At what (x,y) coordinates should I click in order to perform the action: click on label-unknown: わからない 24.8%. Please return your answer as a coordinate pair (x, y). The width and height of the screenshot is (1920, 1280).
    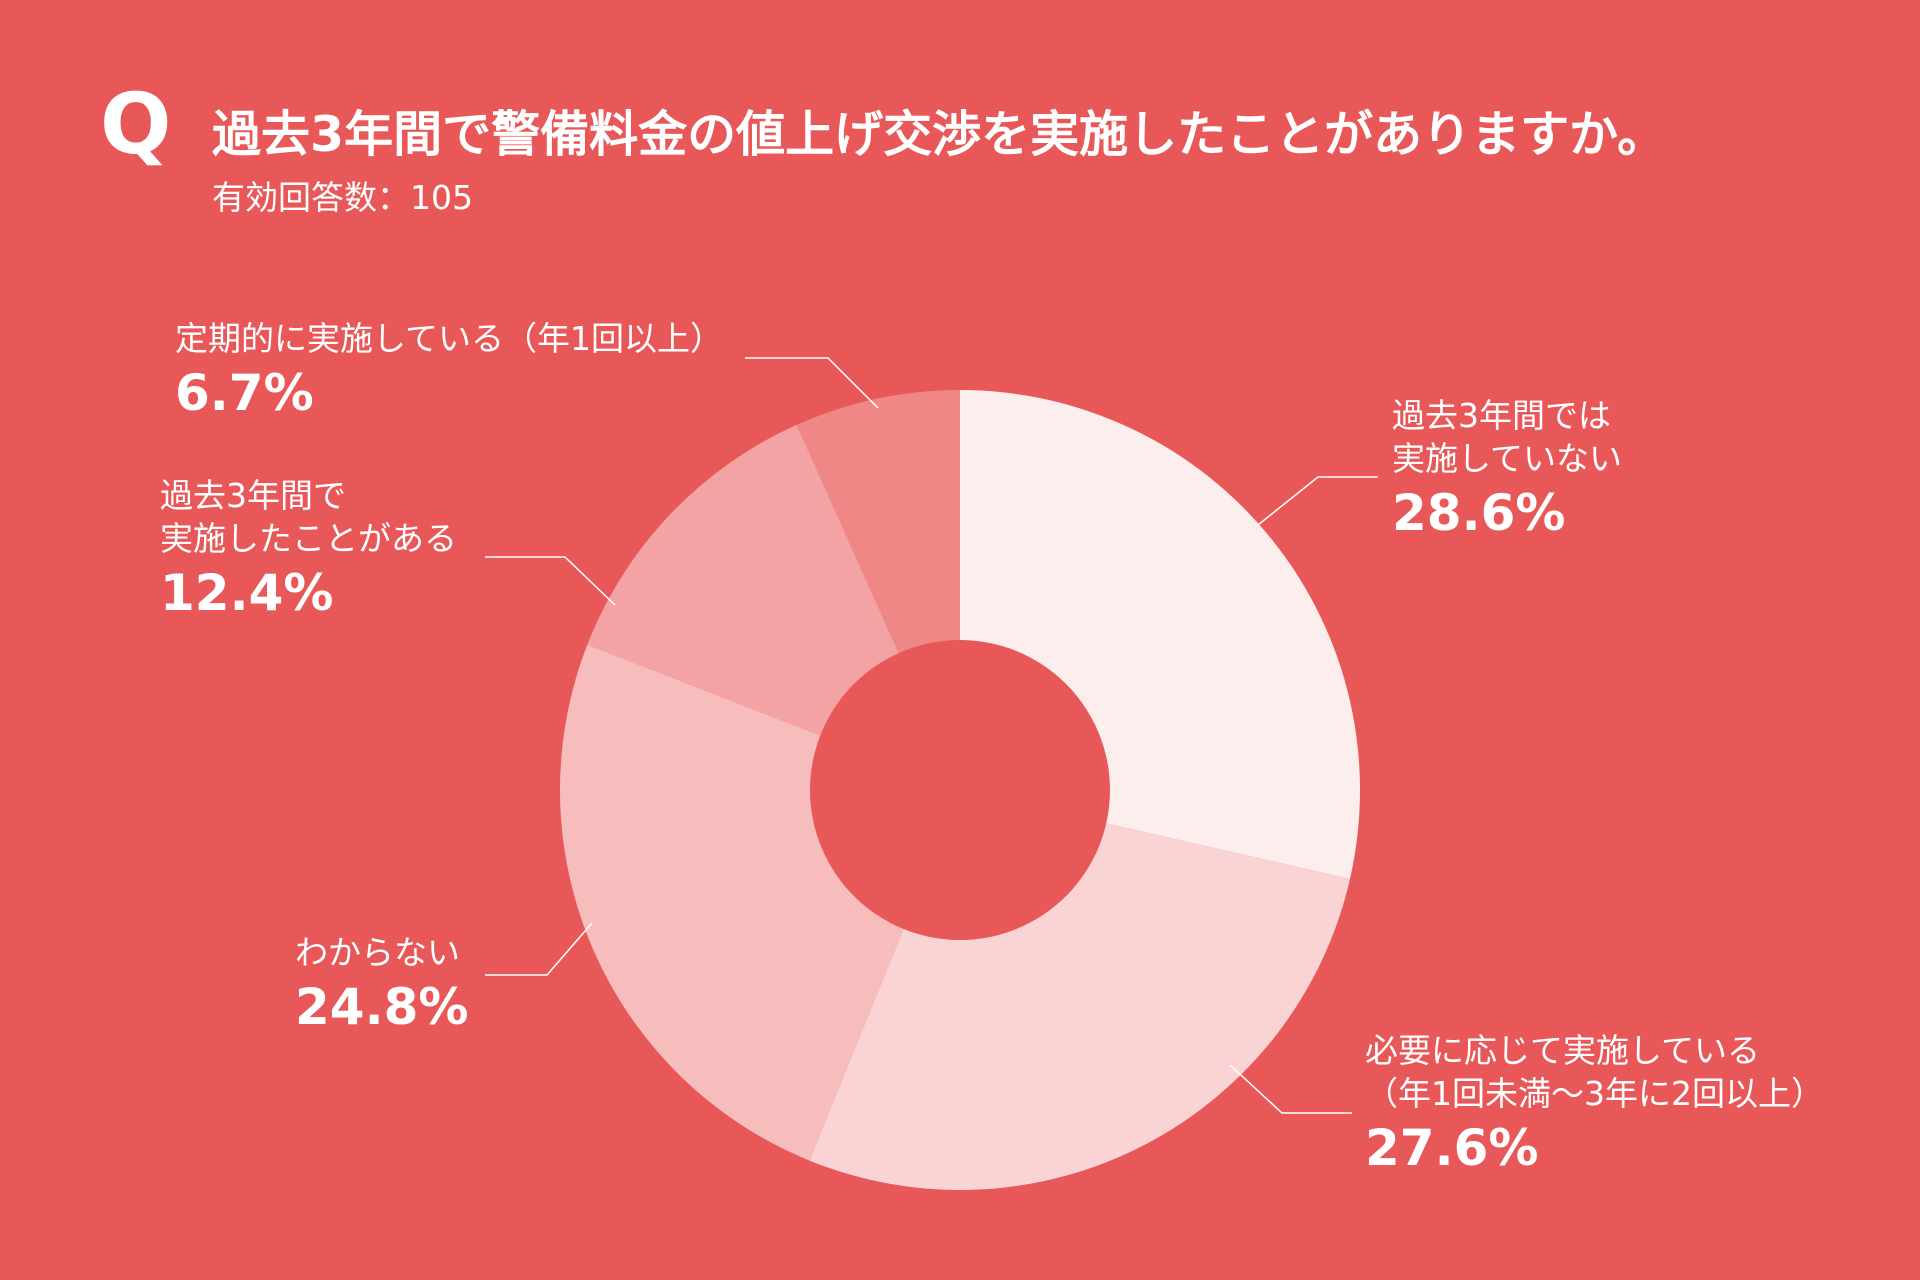
    Looking at the image, I should click on (381, 986).